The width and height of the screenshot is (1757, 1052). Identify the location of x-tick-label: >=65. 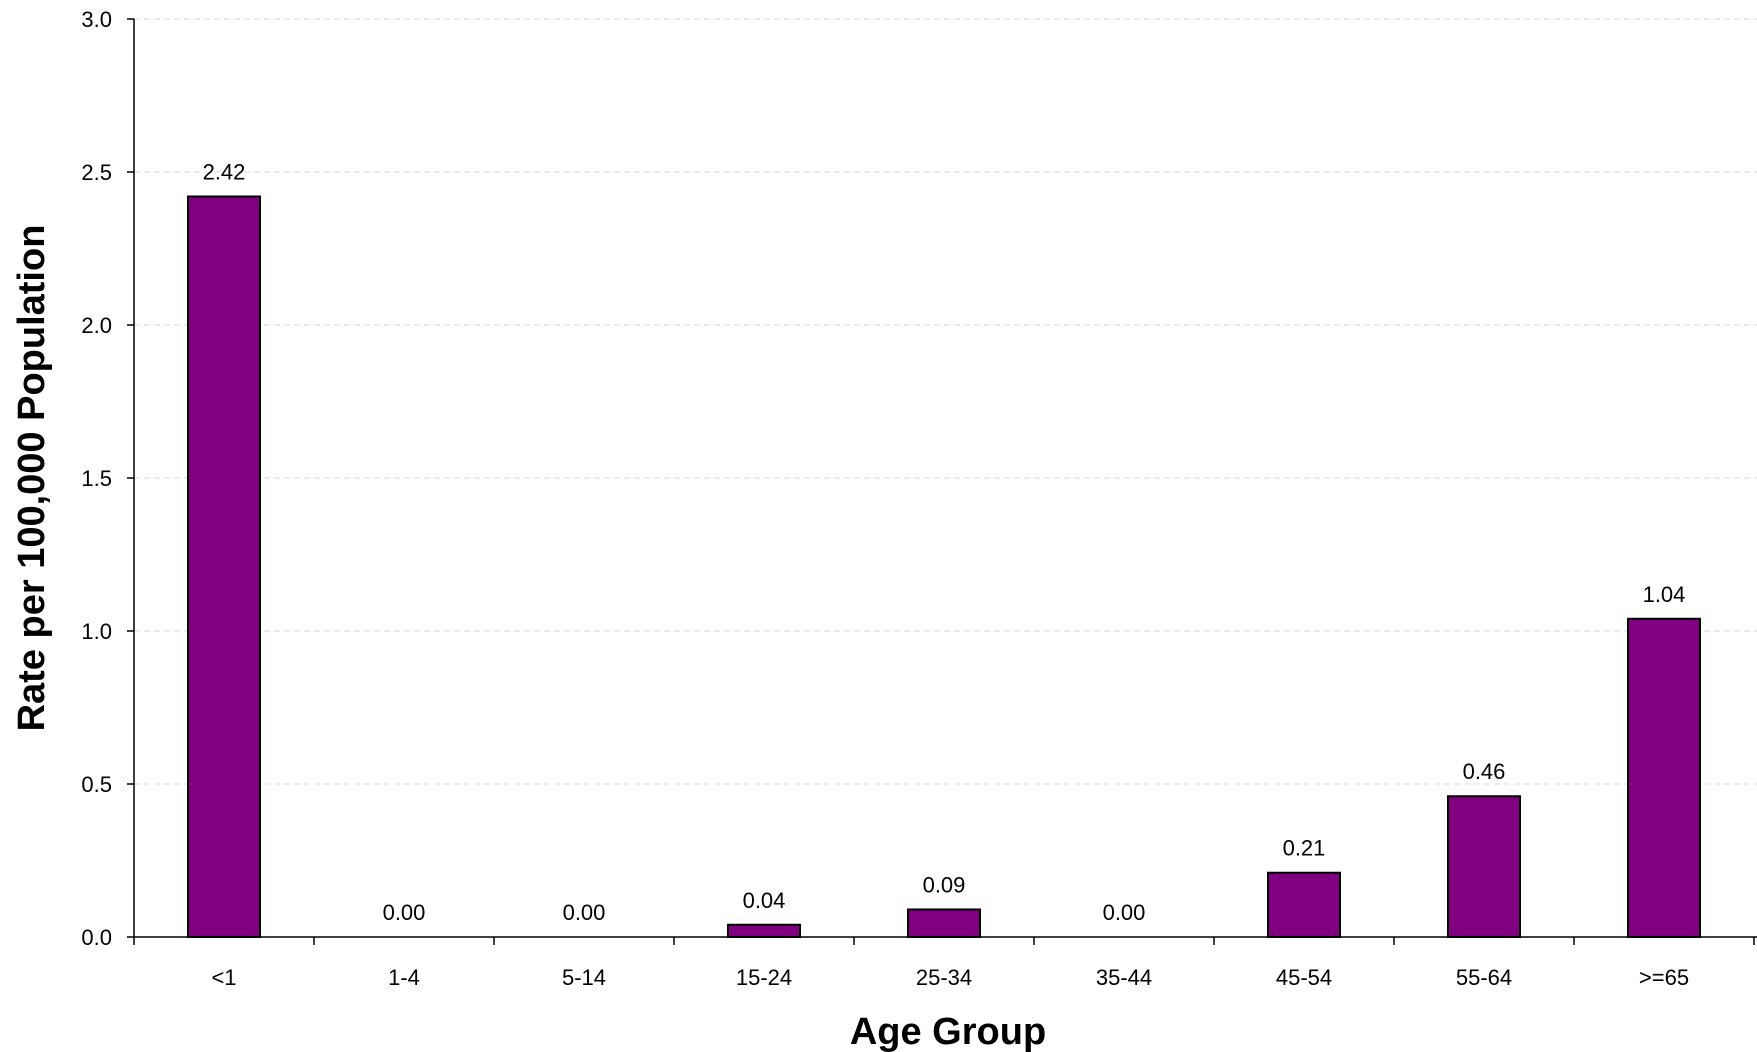
(1664, 977).